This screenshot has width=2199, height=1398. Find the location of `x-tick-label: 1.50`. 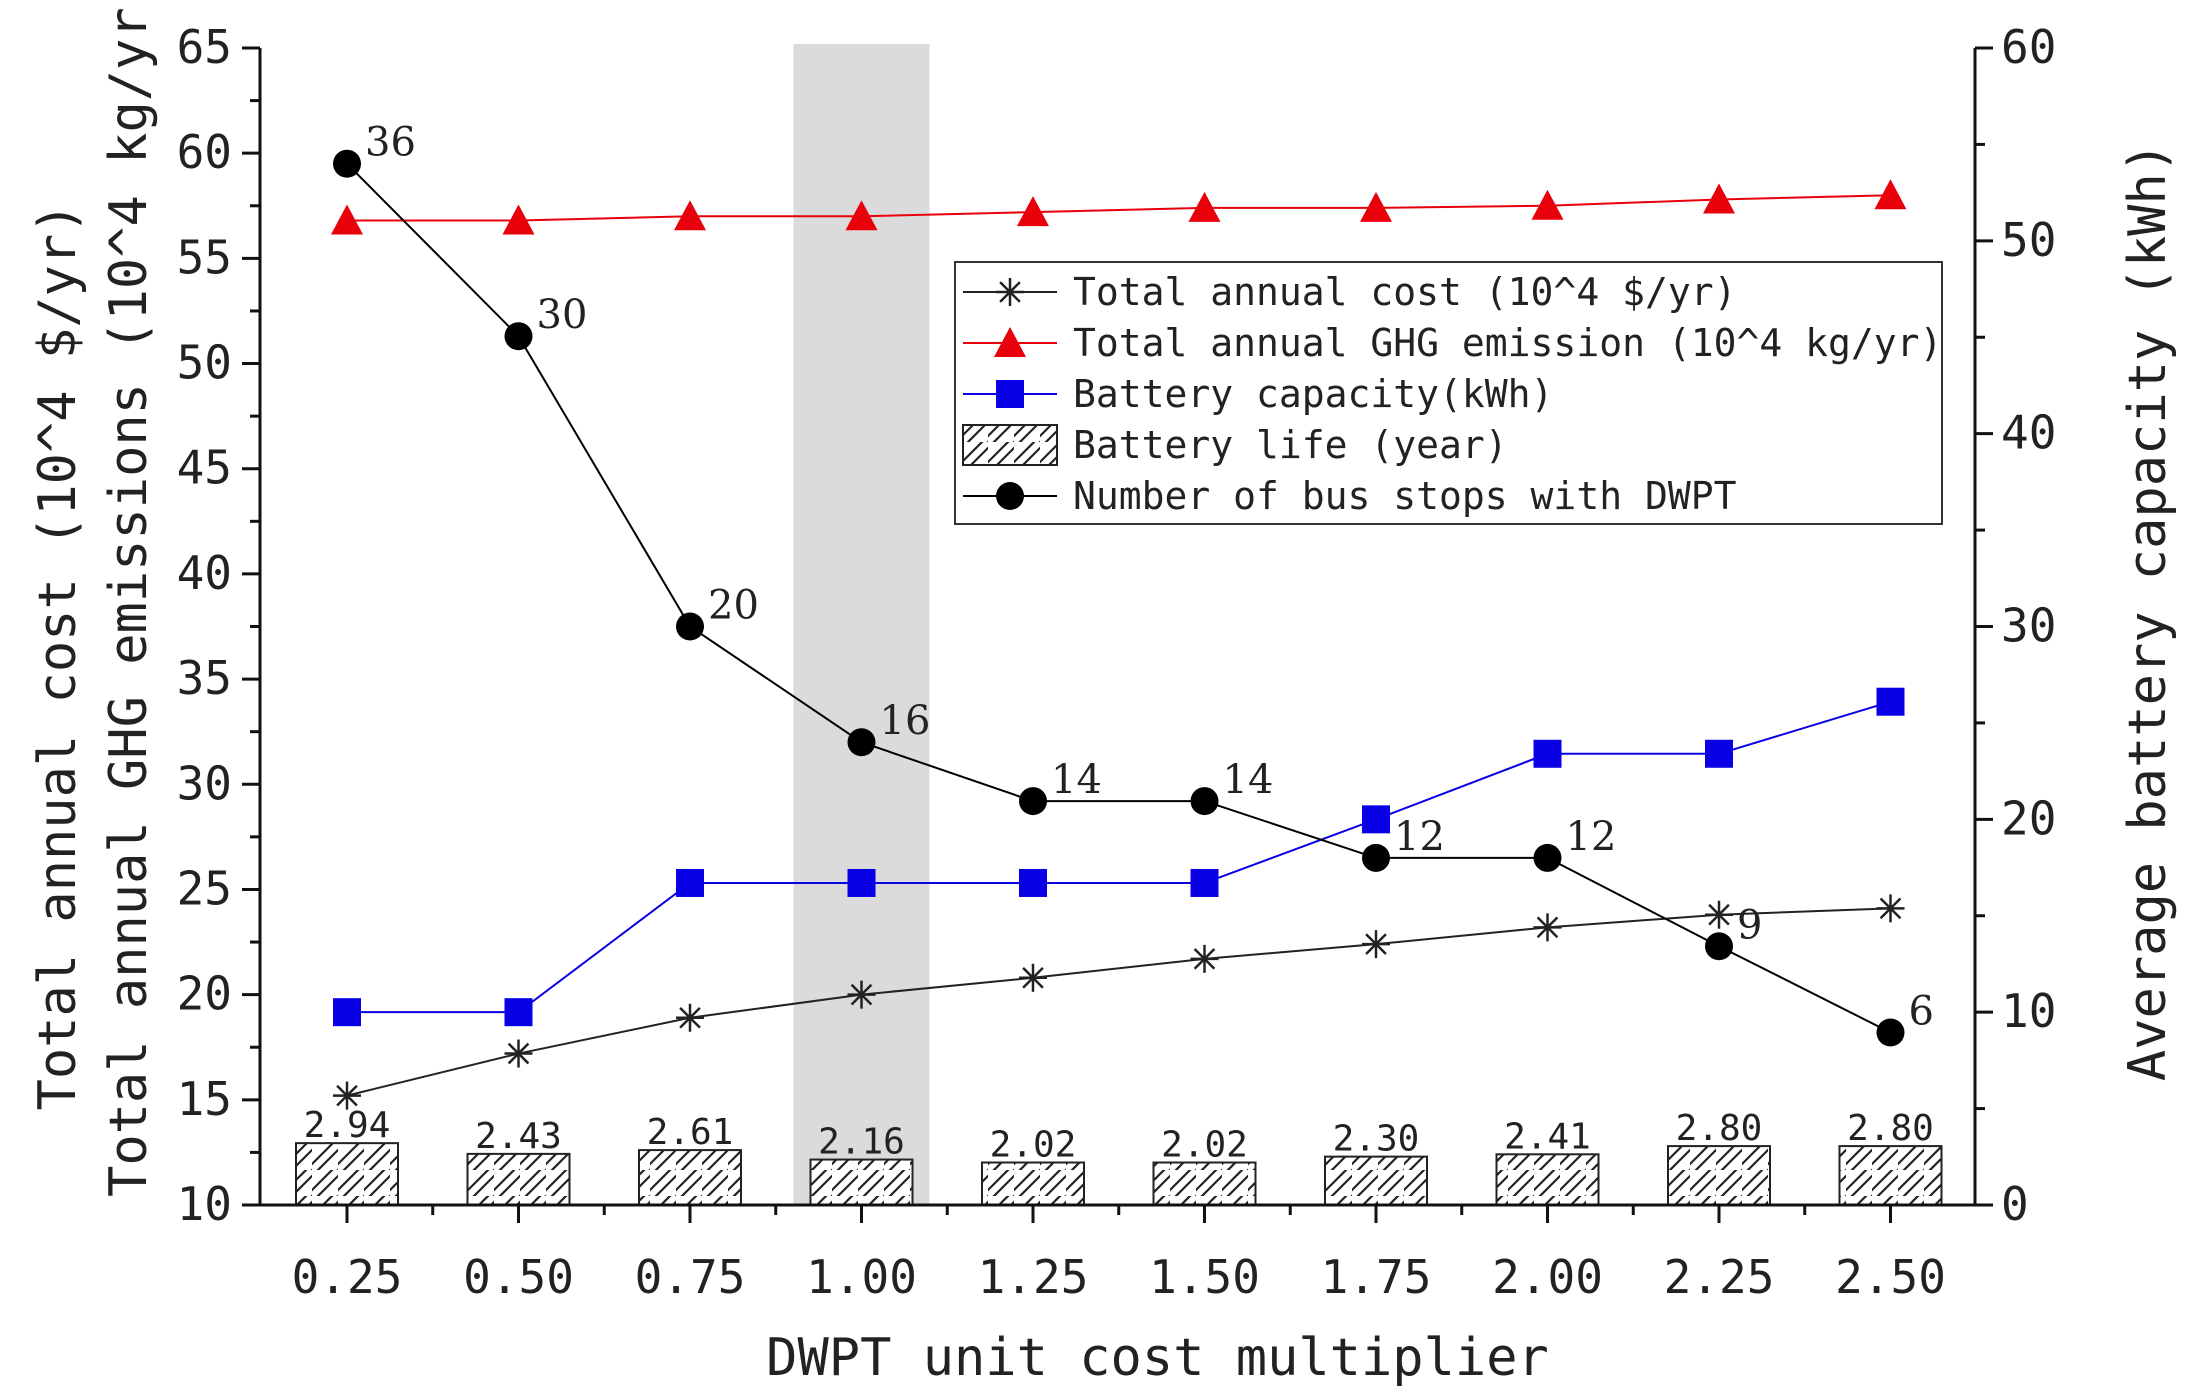

x-tick-label: 1.50 is located at coordinates (1204, 1277).